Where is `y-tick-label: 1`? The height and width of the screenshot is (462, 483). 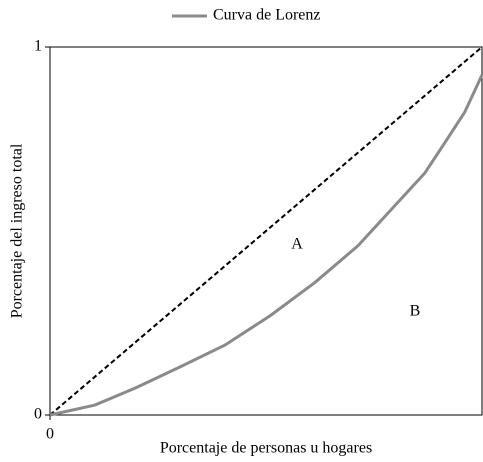
y-tick-label: 1 is located at coordinates (38, 46).